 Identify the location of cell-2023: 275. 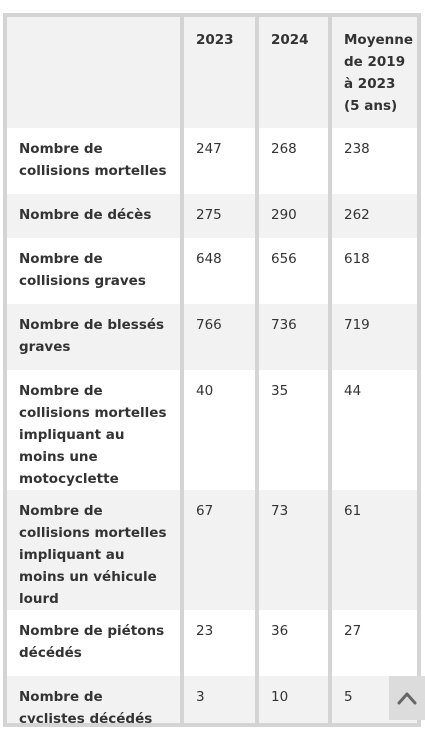
(218, 216).